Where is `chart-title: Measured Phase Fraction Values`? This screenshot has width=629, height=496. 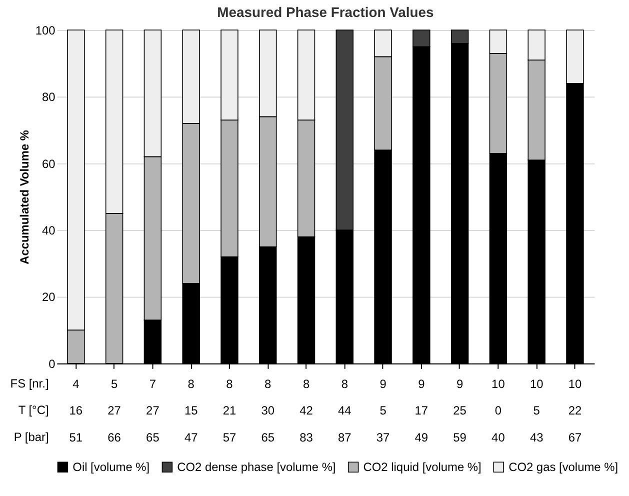
chart-title: Measured Phase Fraction Values is located at coordinates (325, 12).